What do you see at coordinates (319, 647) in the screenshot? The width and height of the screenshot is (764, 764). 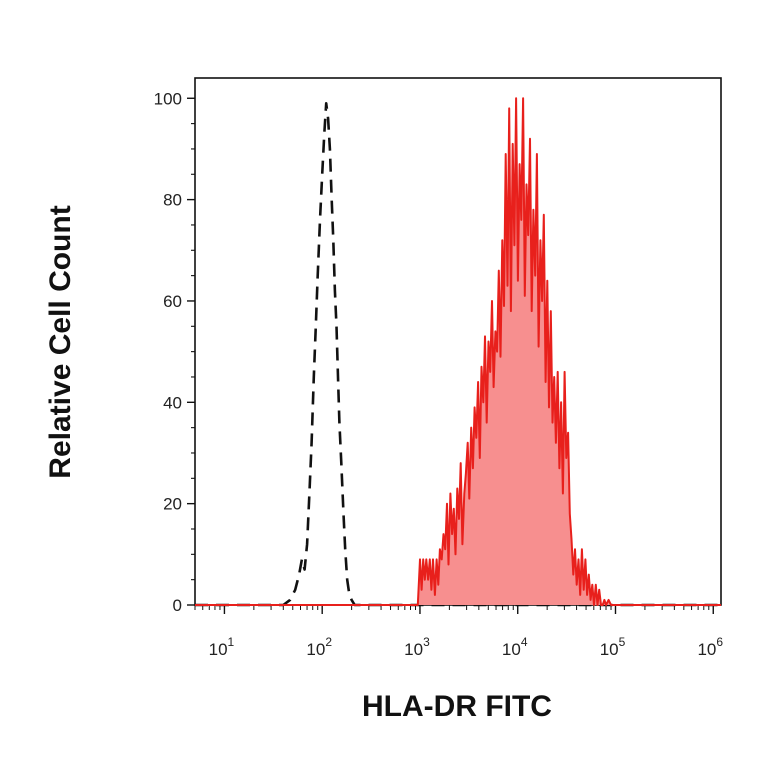 I see `x-tick-label: 10²` at bounding box center [319, 647].